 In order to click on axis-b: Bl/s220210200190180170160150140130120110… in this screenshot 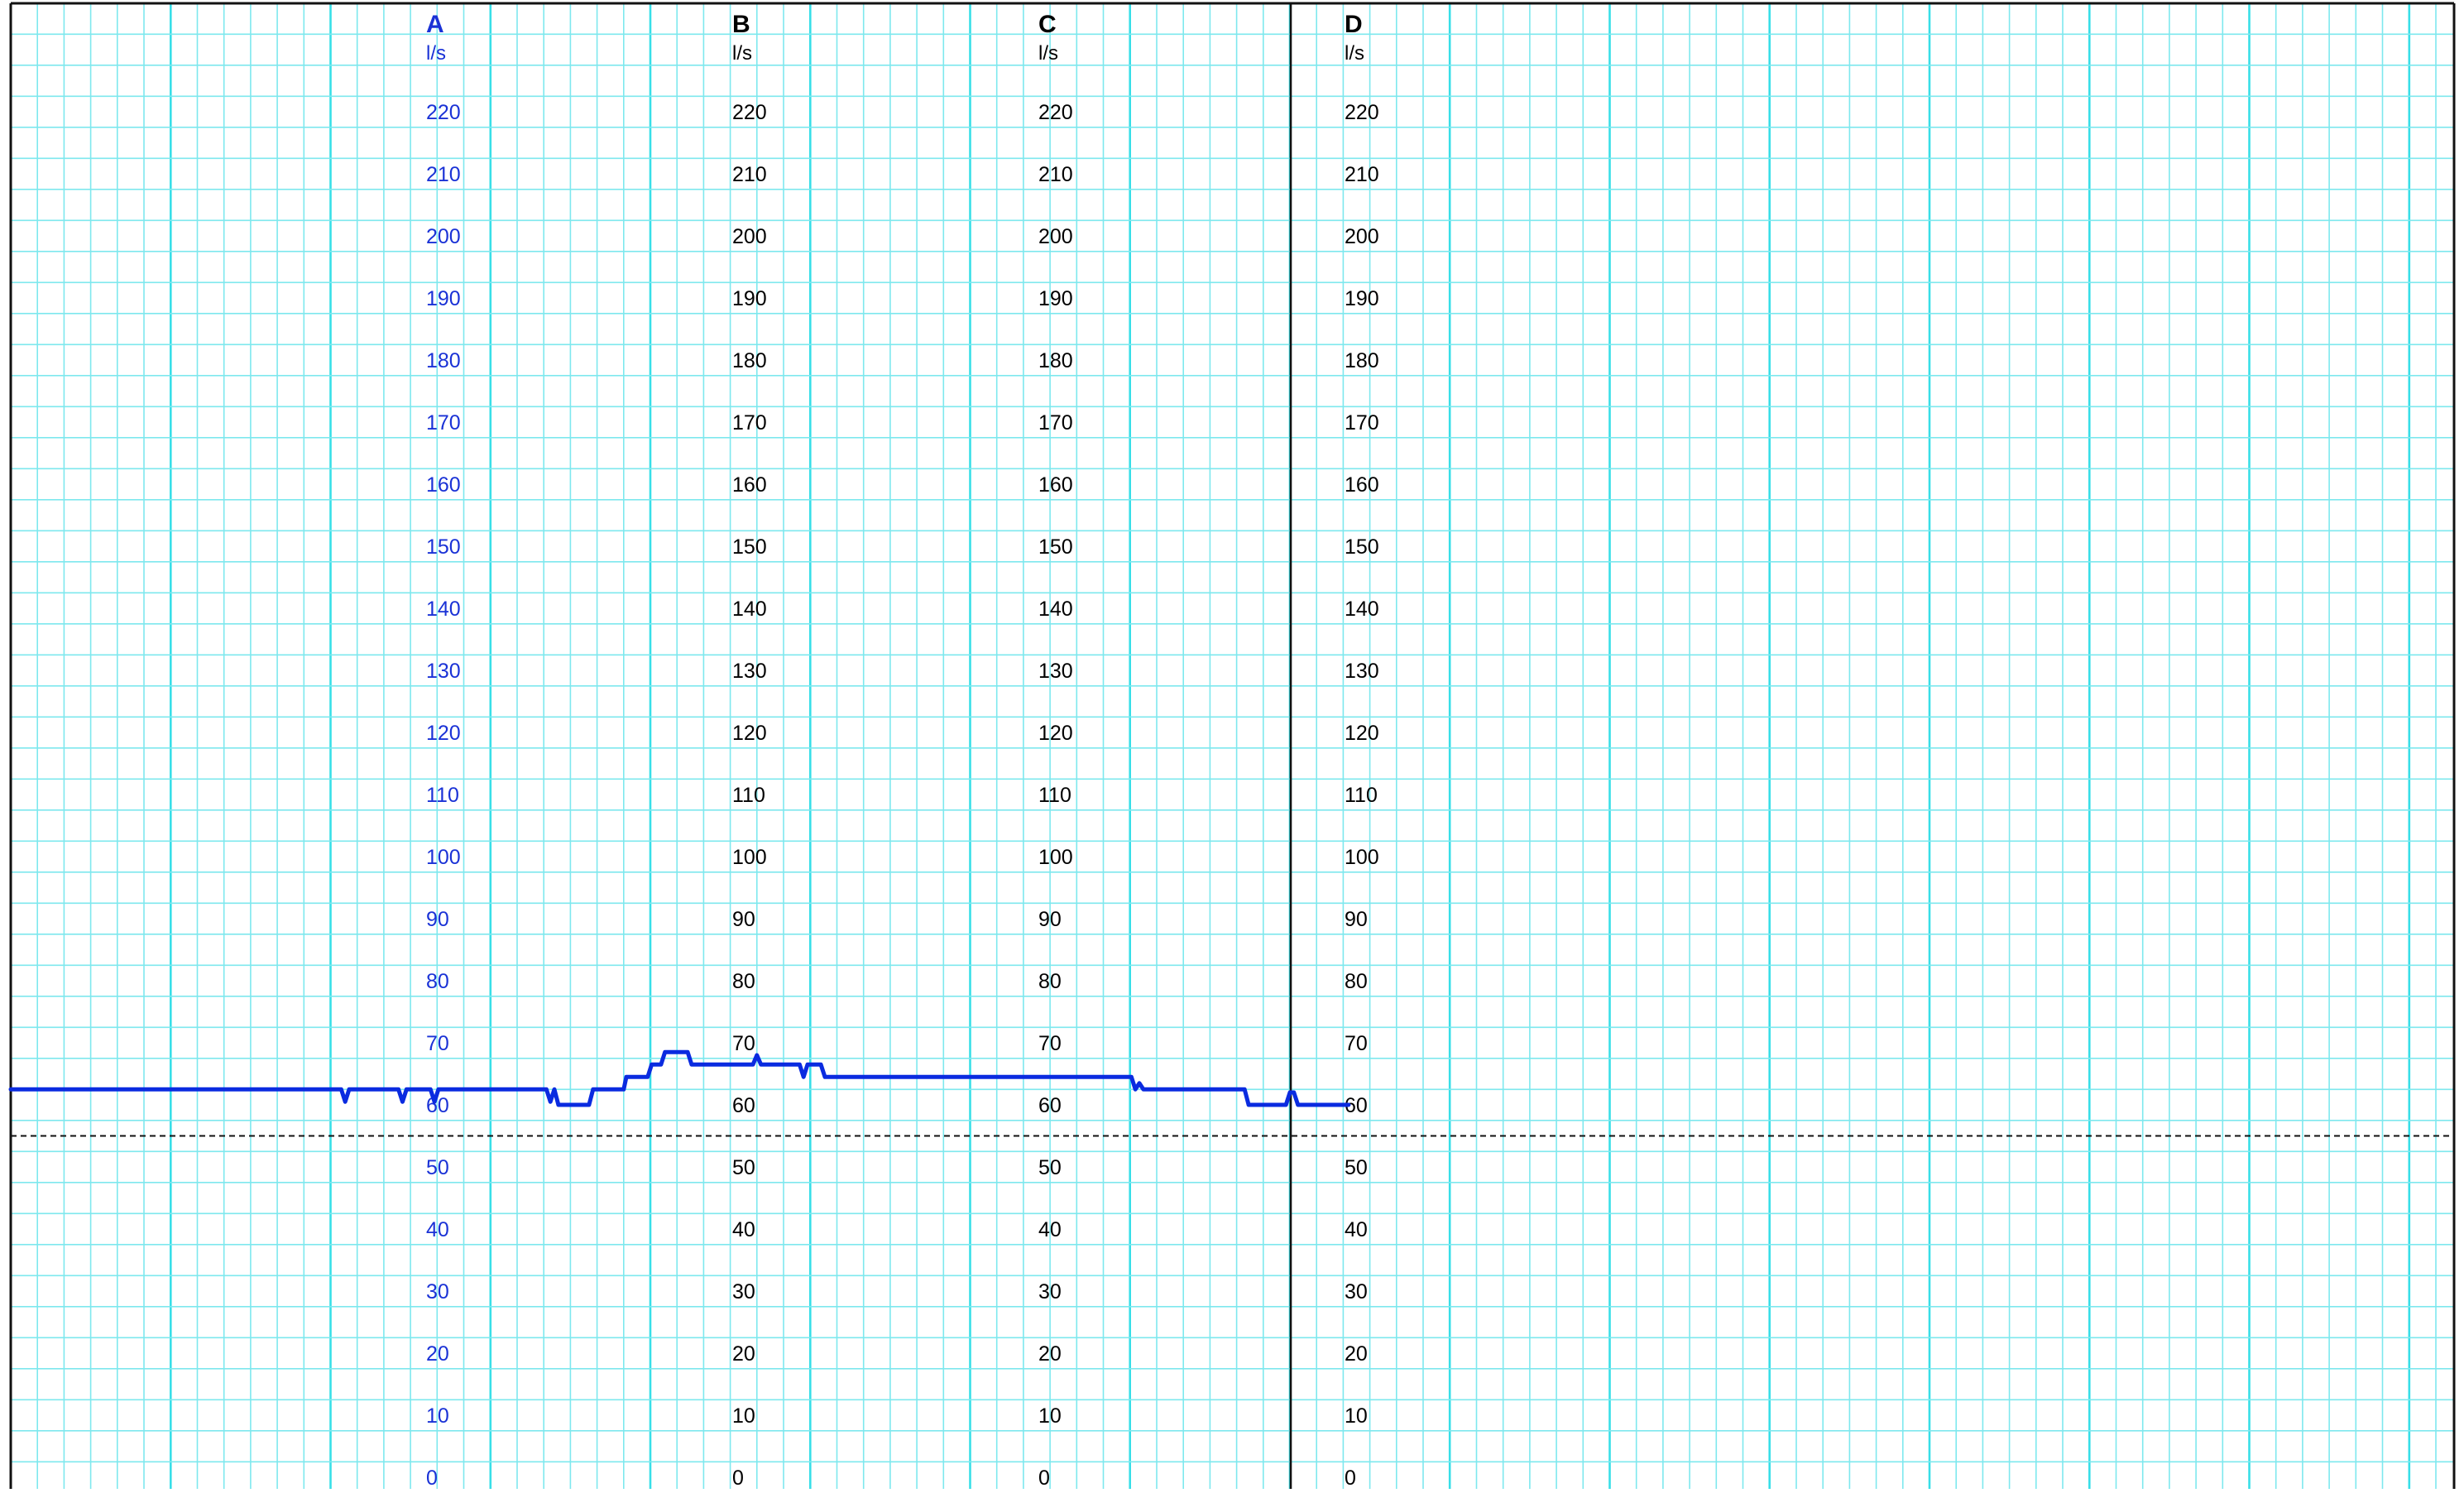, I will do `click(749, 750)`.